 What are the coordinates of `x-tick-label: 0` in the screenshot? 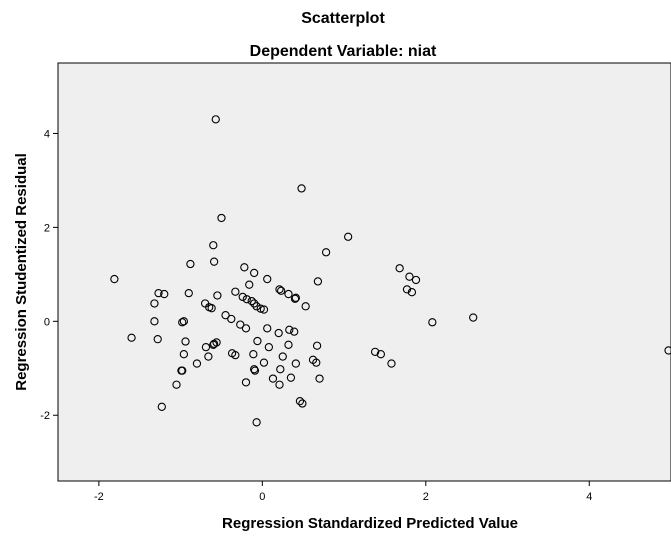 It's located at (262, 497).